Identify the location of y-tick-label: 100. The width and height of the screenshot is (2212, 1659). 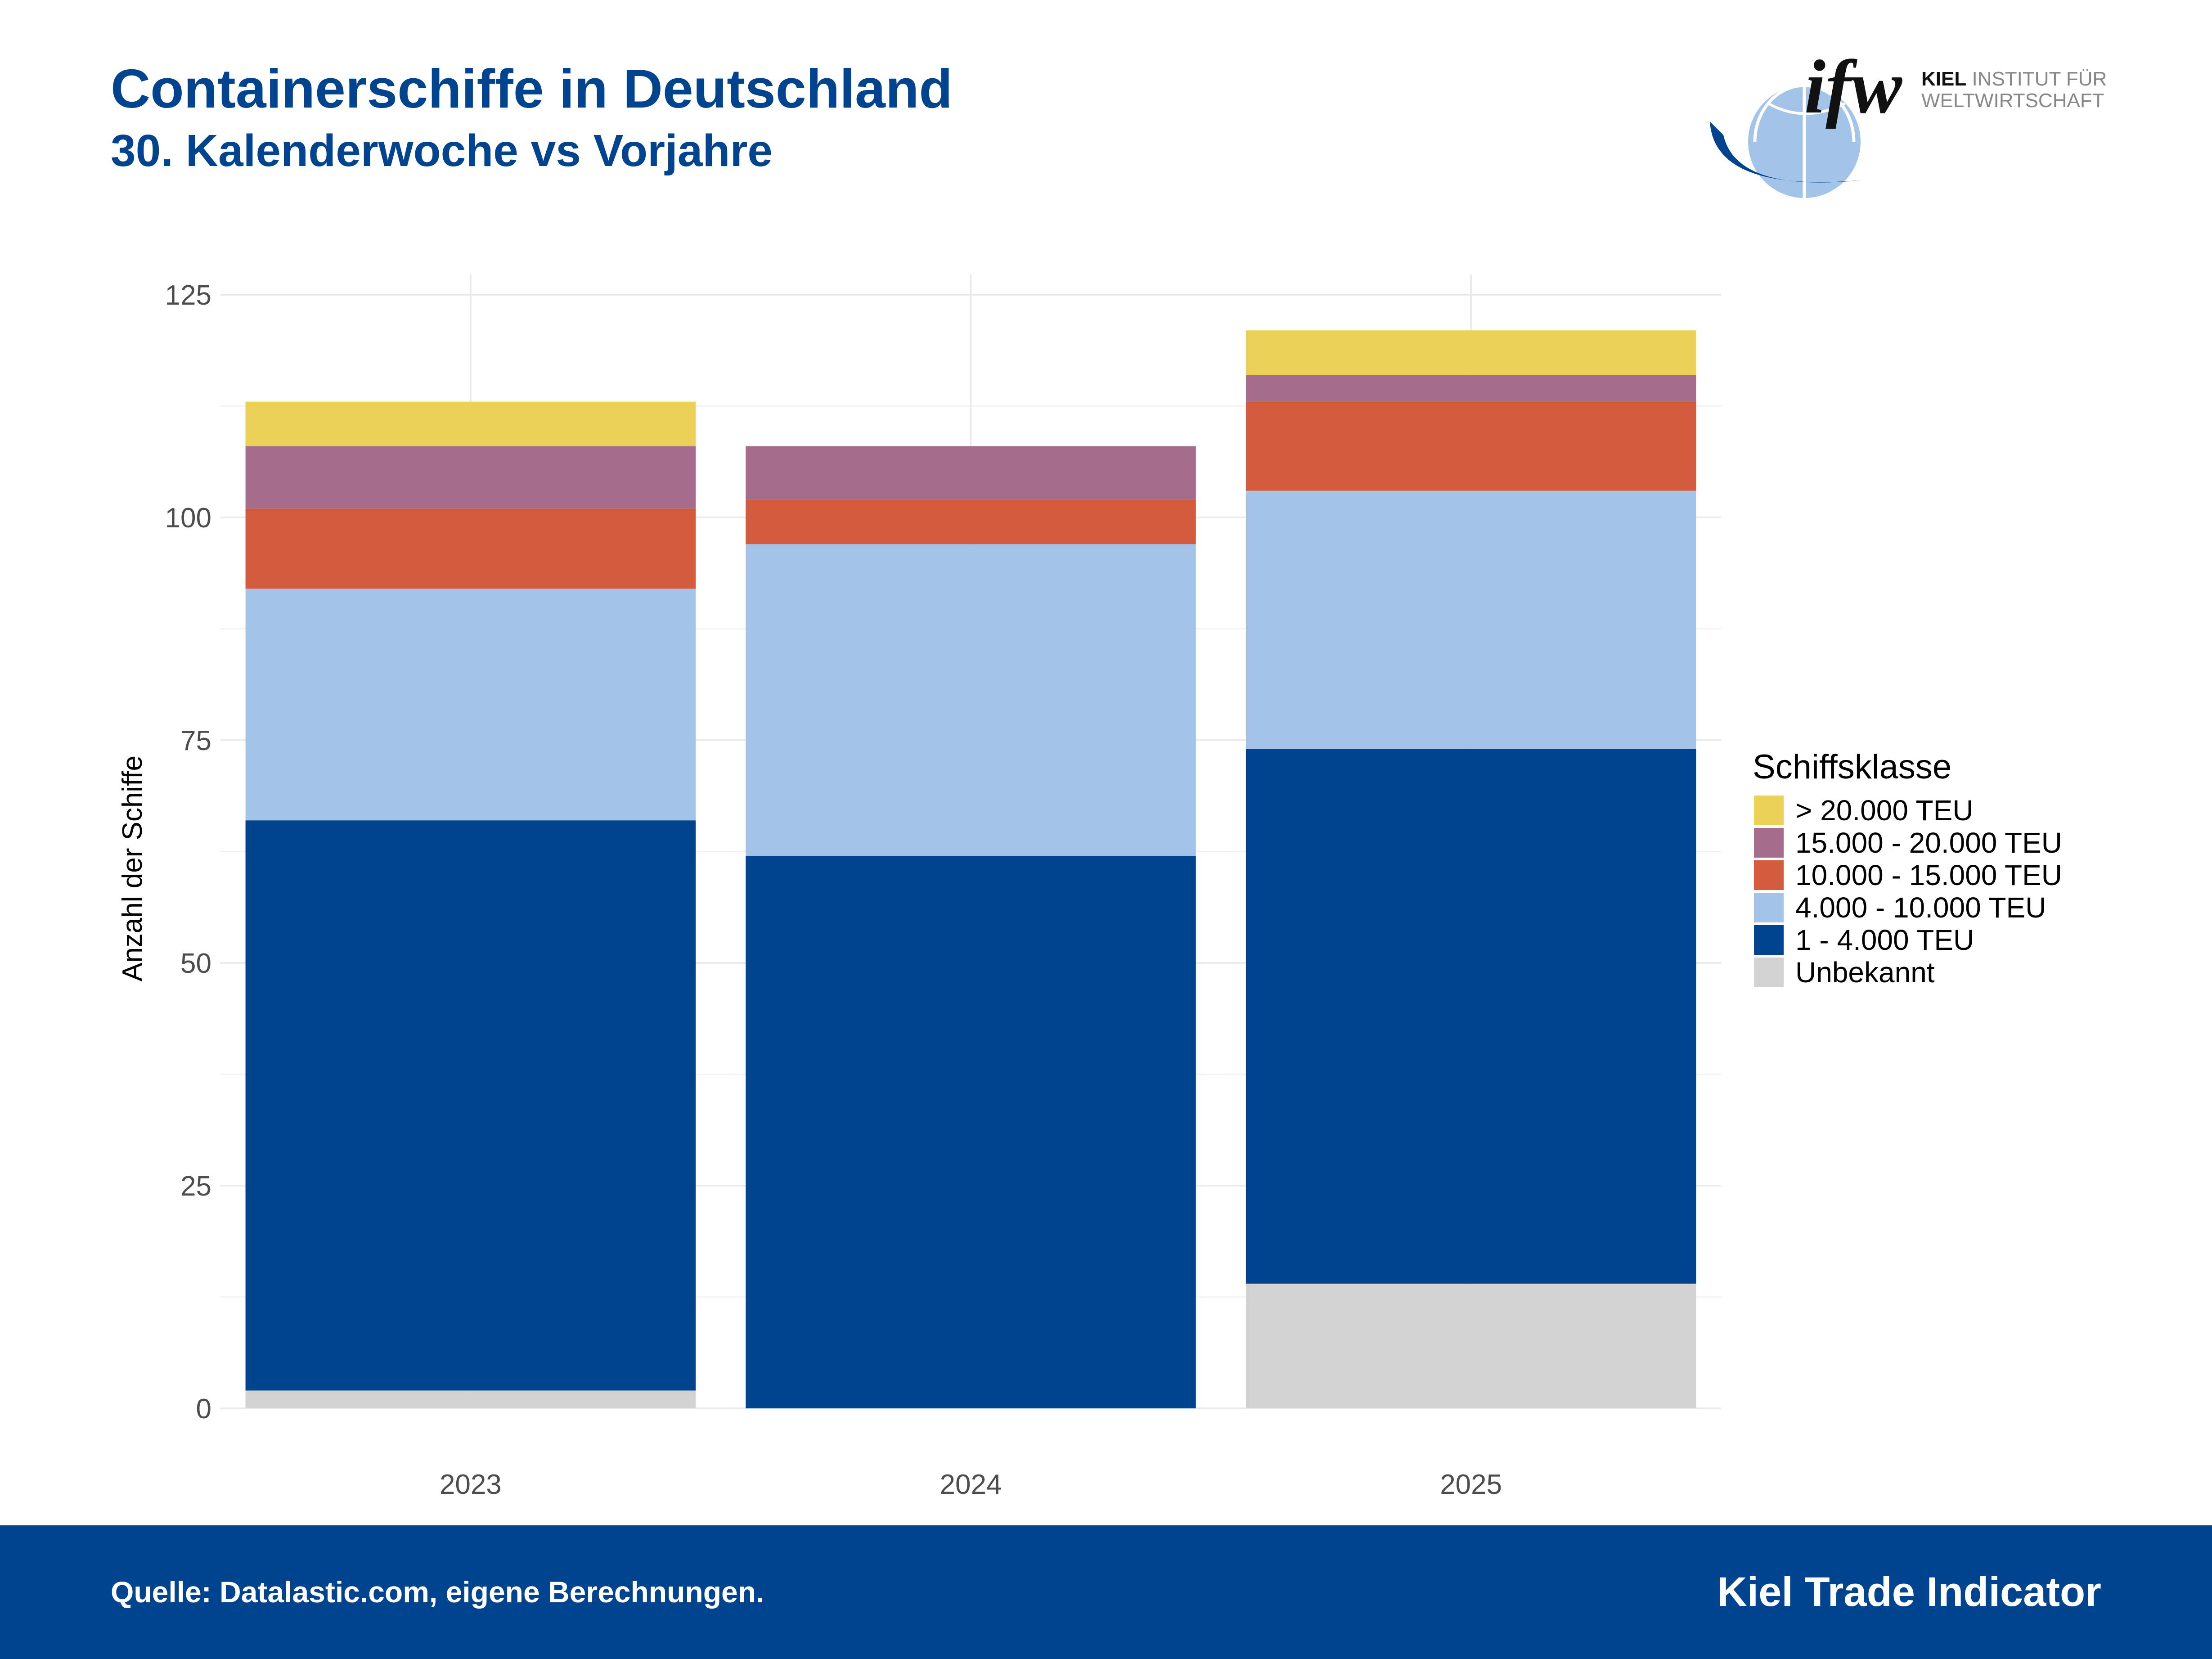
(188, 518).